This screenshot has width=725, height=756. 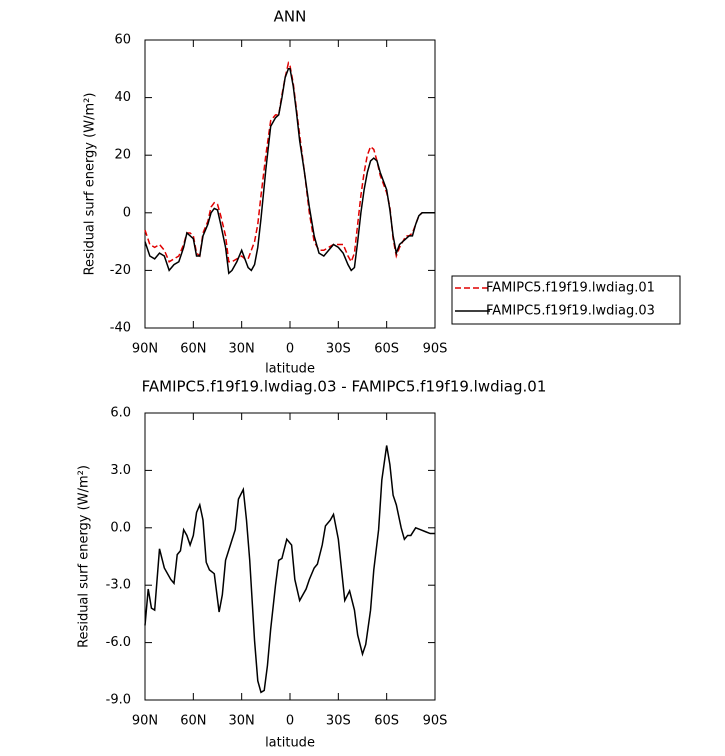 What do you see at coordinates (120, 270) in the screenshot?
I see `y-tick-label: -20` at bounding box center [120, 270].